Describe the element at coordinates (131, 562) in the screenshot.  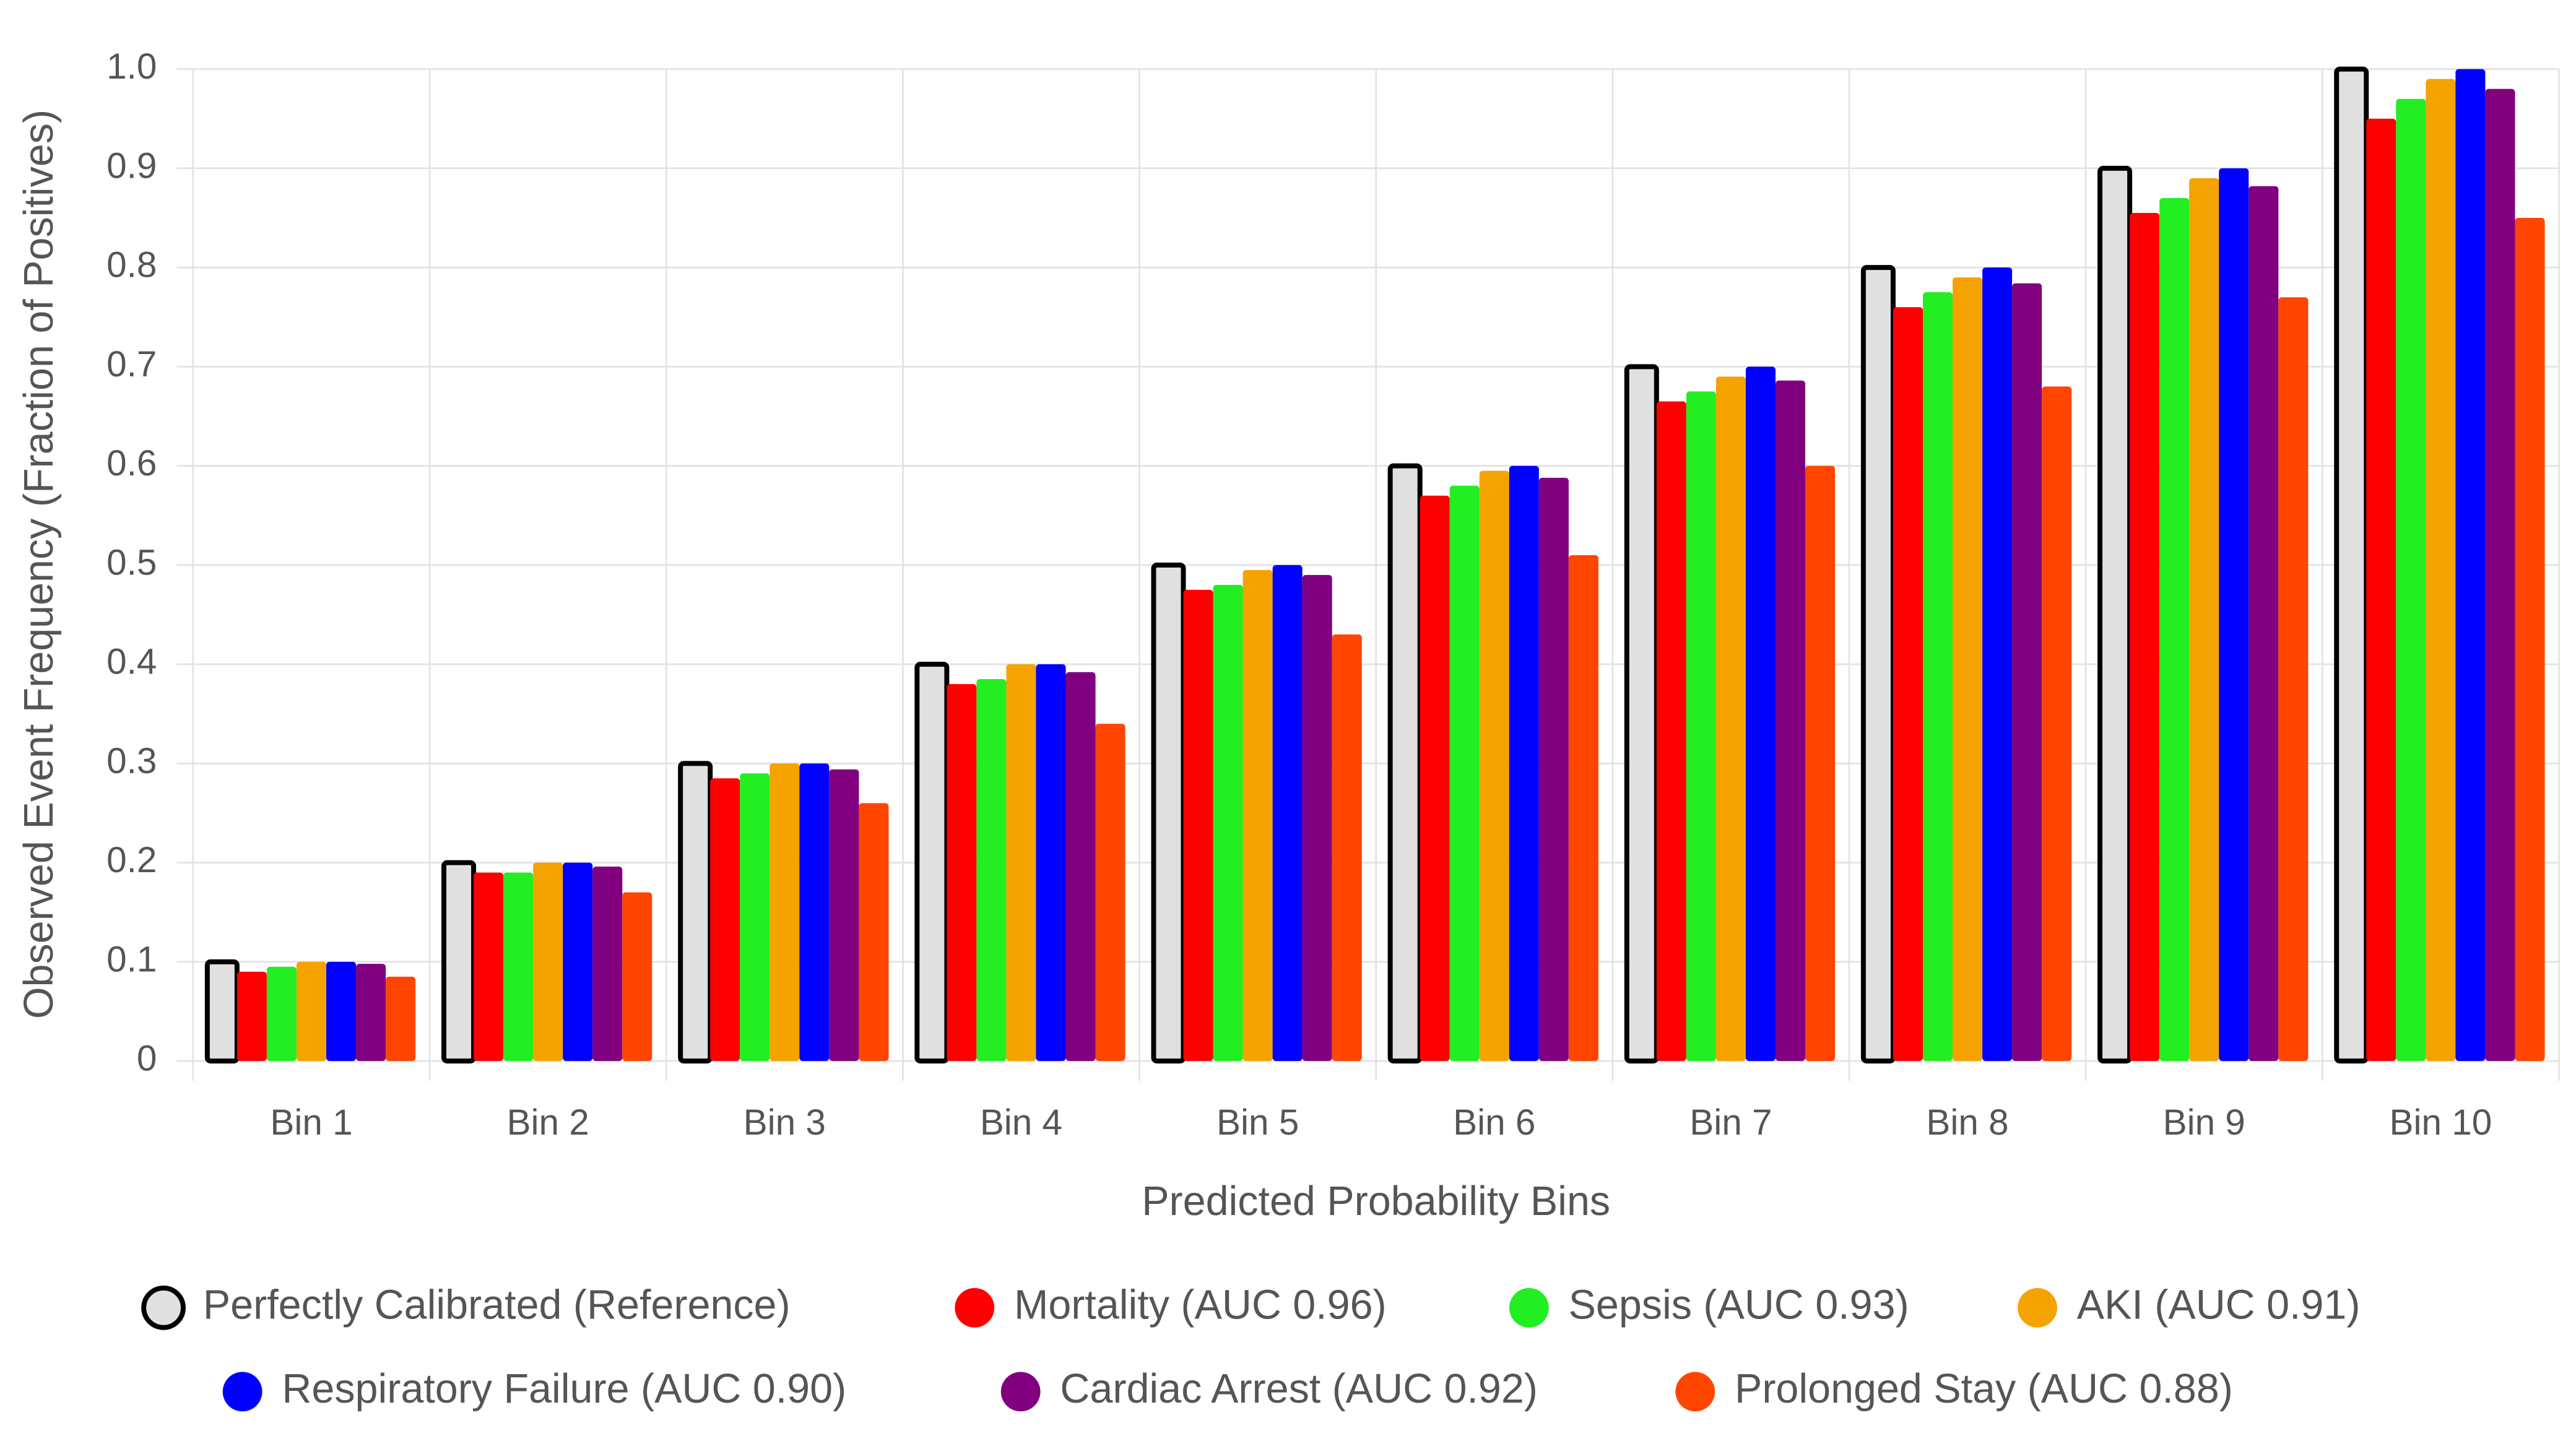
I see `y-tick-label: 0.5` at that location.